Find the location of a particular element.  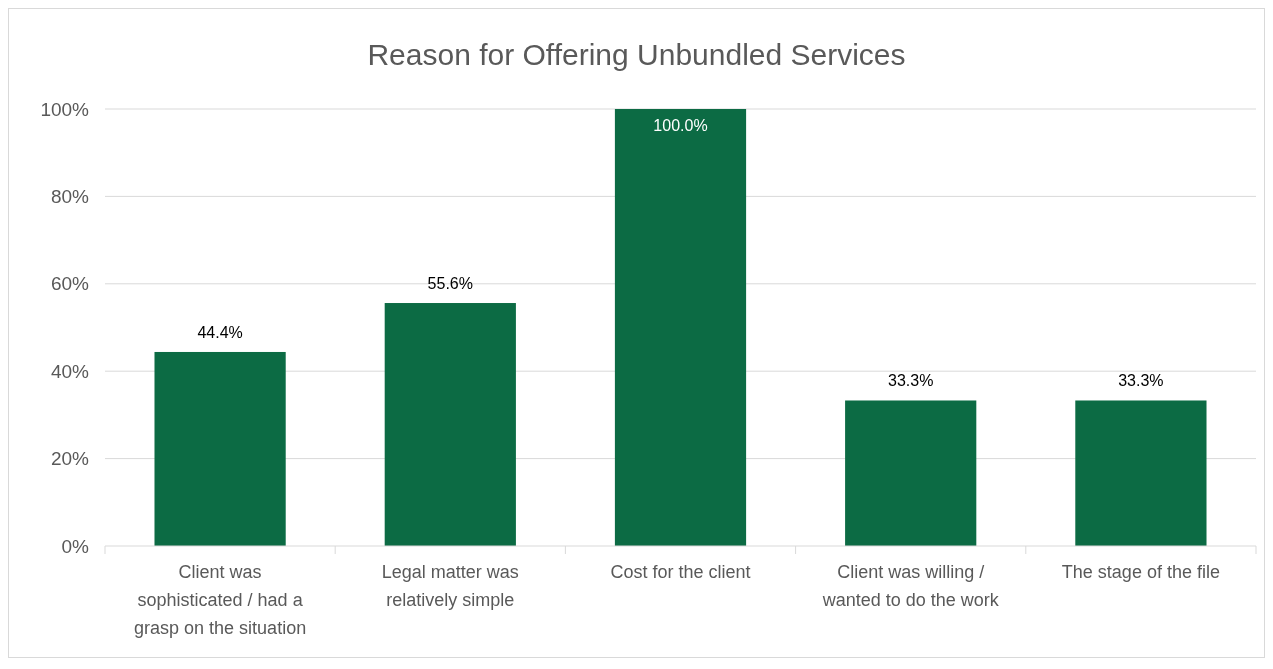

data-label: 55.6% is located at coordinates (450, 284).